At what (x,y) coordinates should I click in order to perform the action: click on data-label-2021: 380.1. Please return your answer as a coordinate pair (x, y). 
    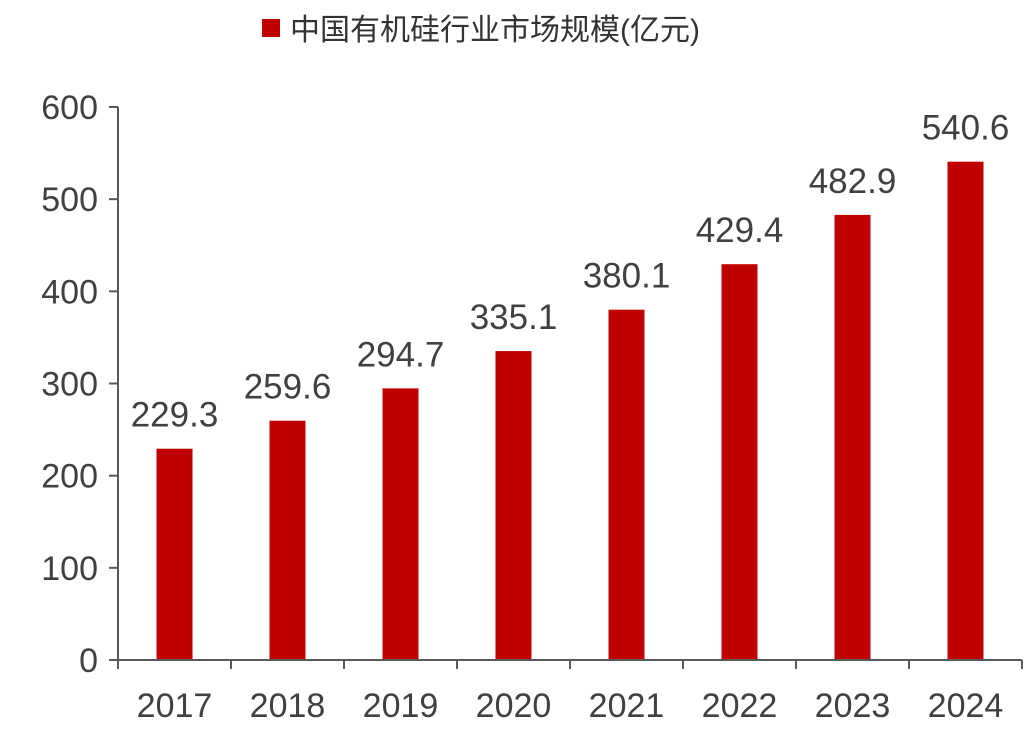
    Looking at the image, I should click on (627, 276).